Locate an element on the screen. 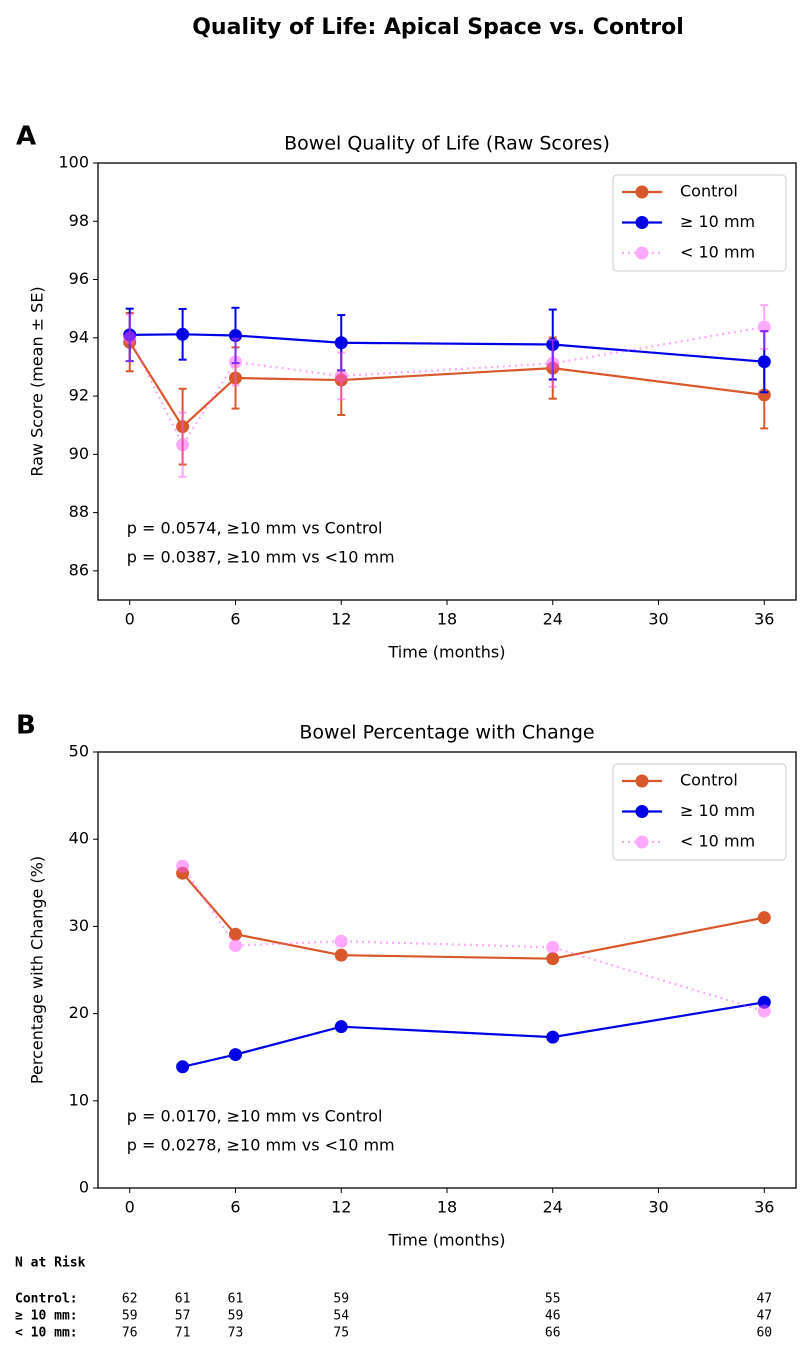  annotation: p = 0.0387, ≥10 mm vs <10 mm is located at coordinates (261, 557).